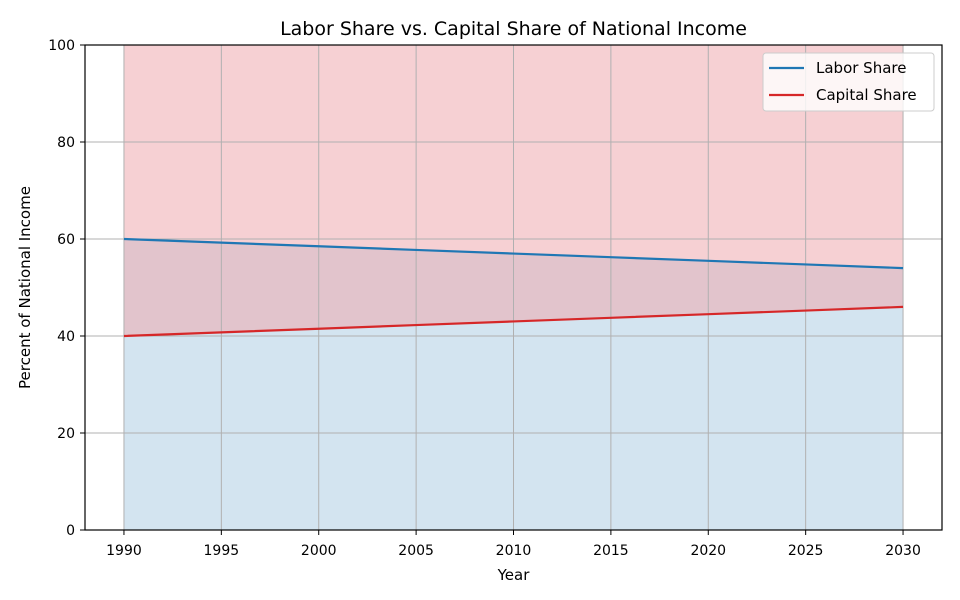  Describe the element at coordinates (806, 551) in the screenshot. I see `x-tick-label: 2025` at that location.